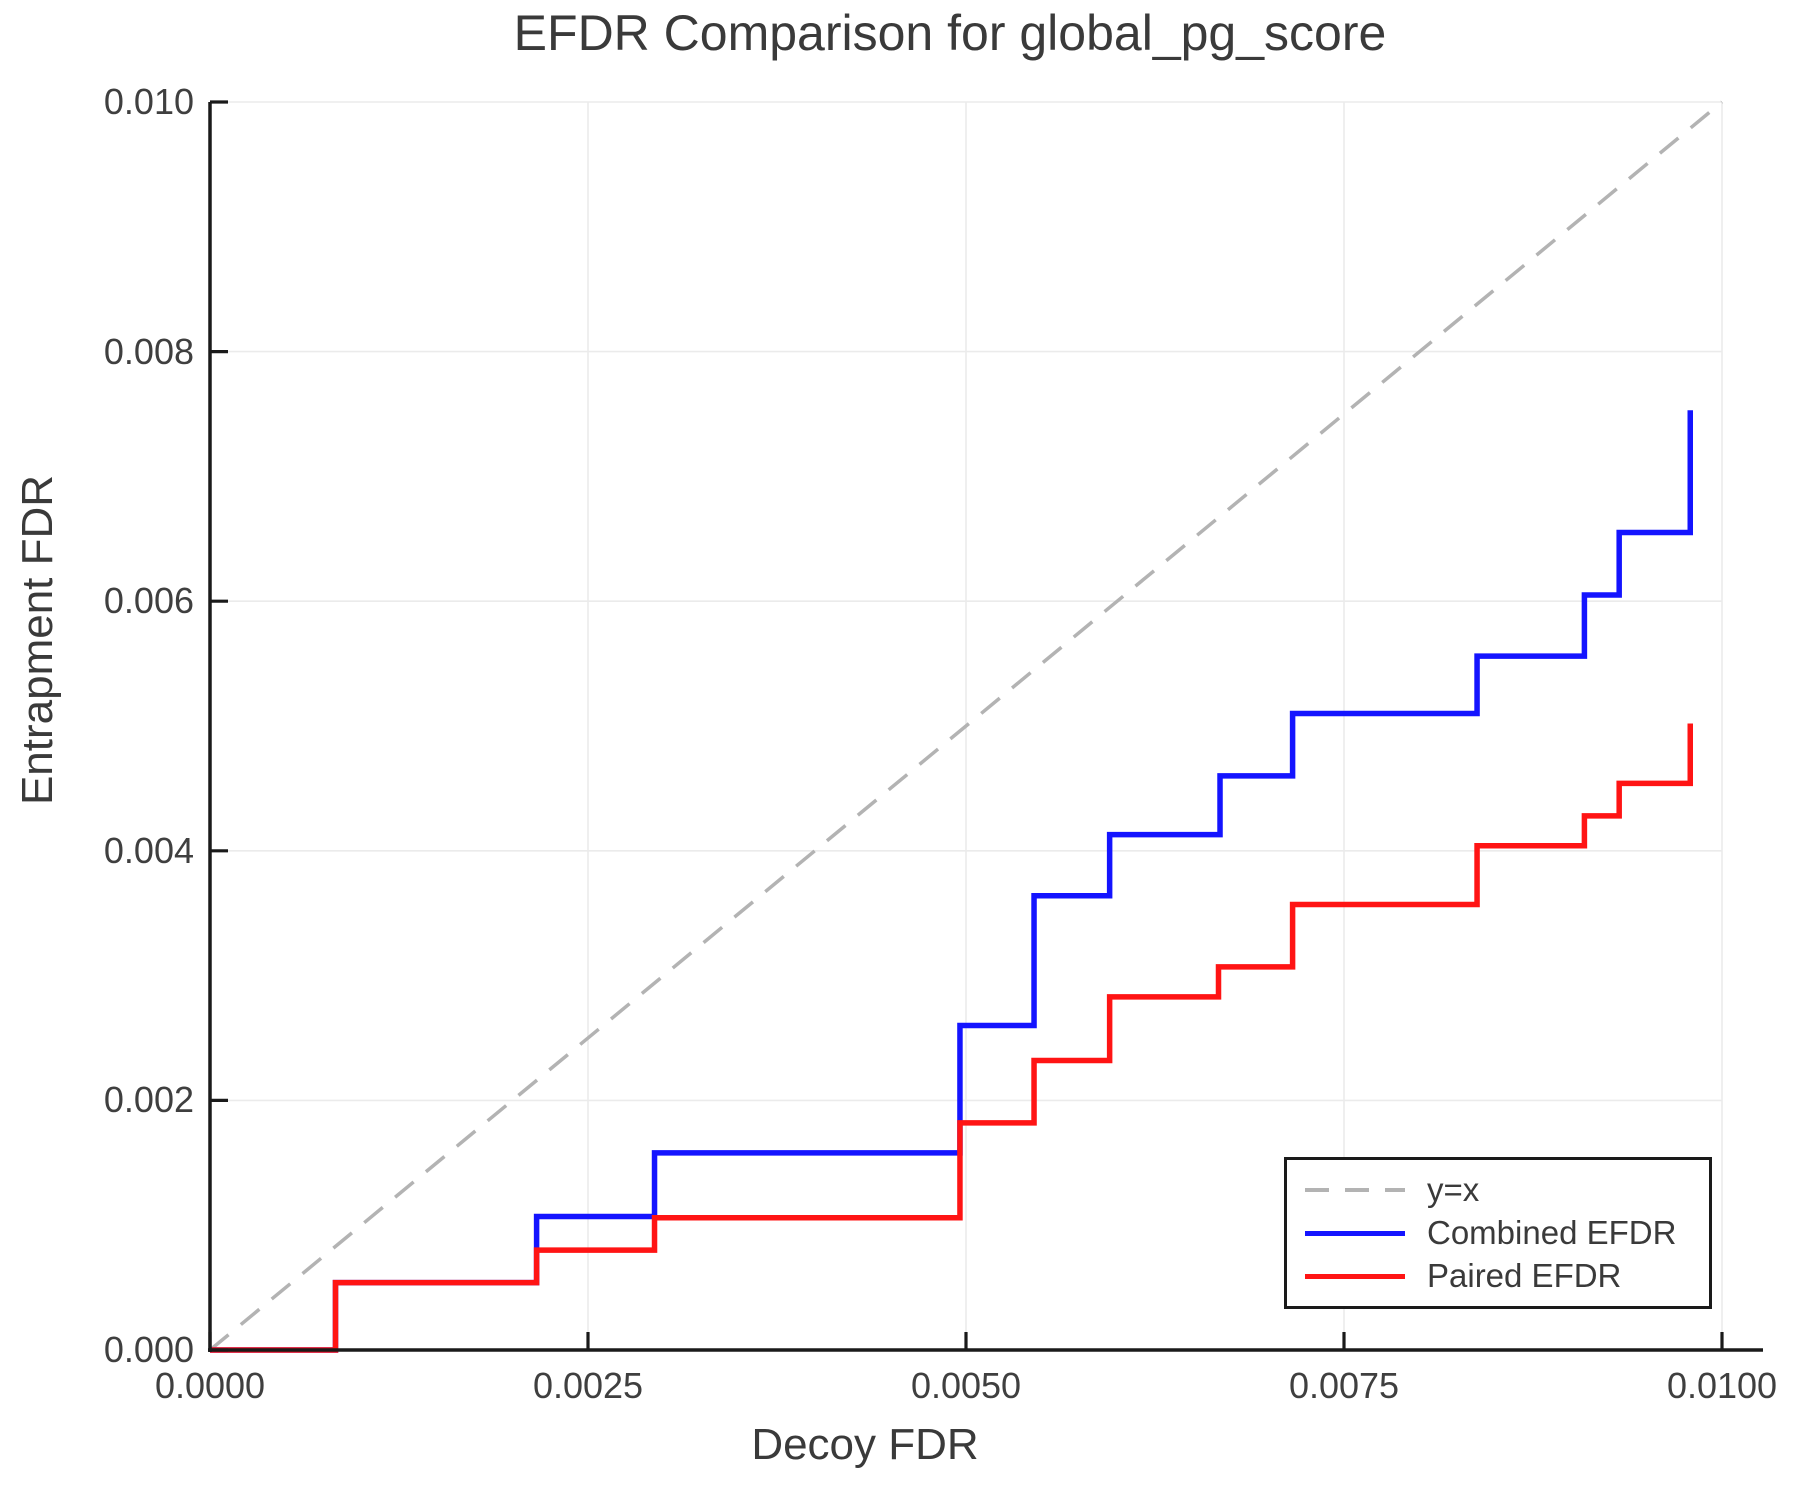  Describe the element at coordinates (148, 101) in the screenshot. I see `y-tick-label: 0.010` at that location.